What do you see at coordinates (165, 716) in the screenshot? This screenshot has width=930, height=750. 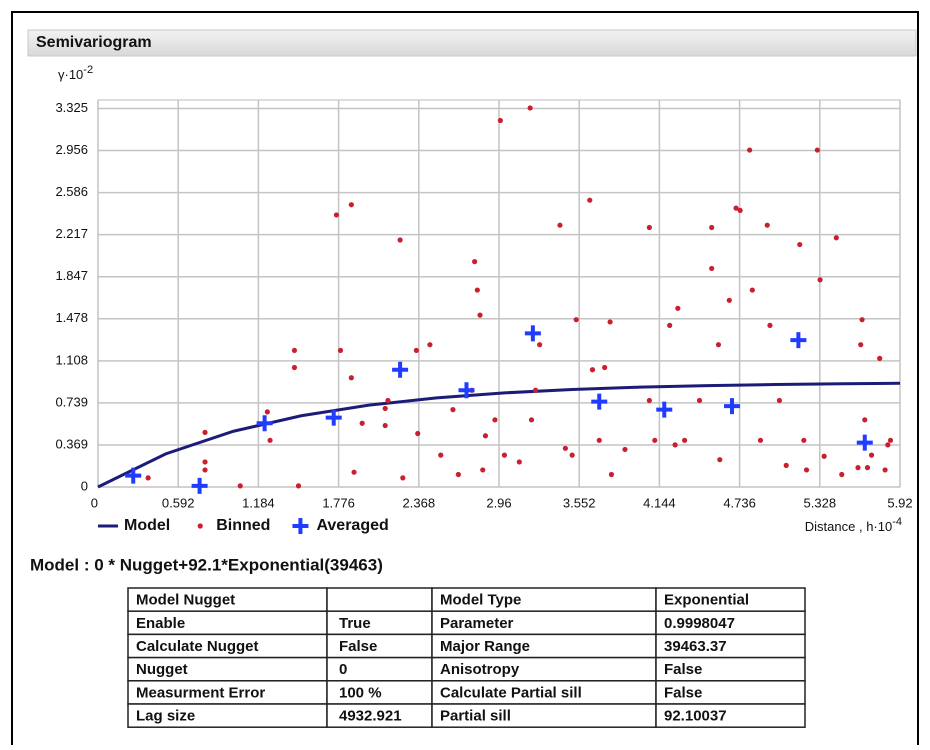 I see `table-text: Lag size` at bounding box center [165, 716].